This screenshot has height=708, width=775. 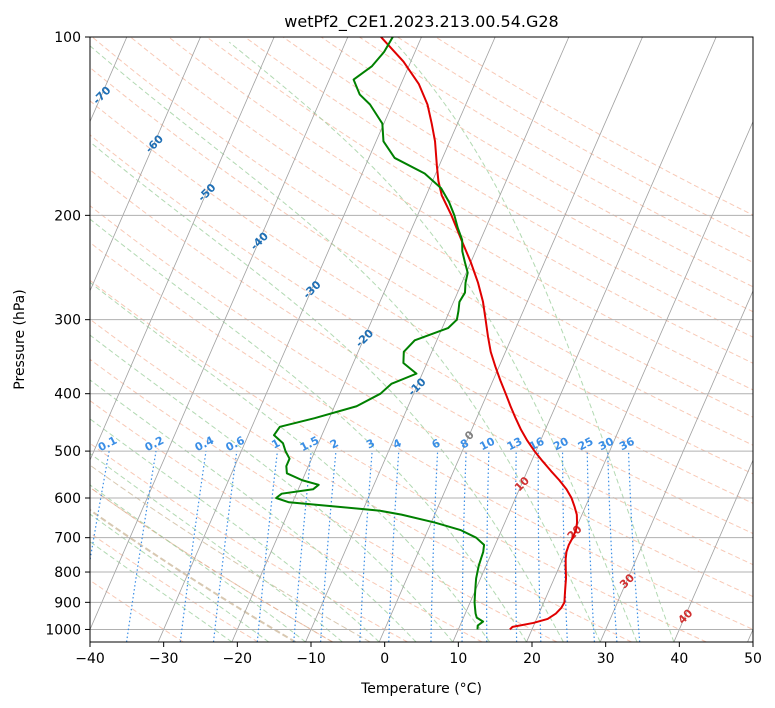 I want to click on y-tick-label: 300, so click(x=67, y=321).